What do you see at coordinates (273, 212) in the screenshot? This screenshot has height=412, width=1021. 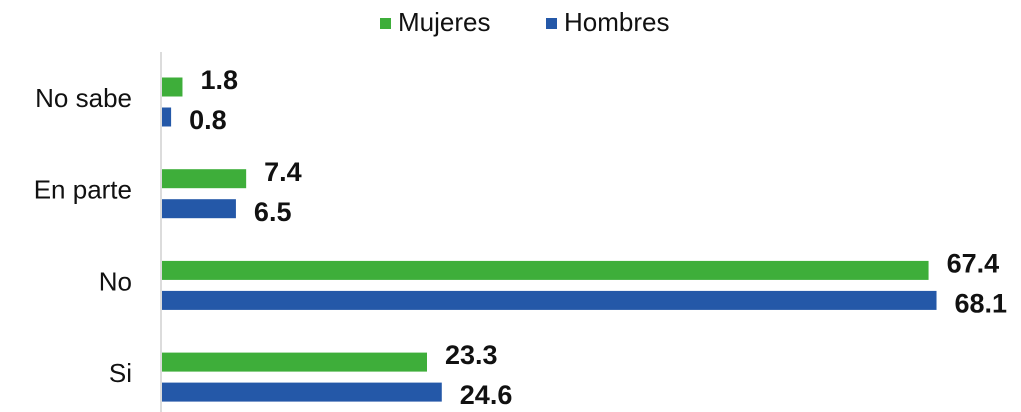 I see `data-label: 6.5` at bounding box center [273, 212].